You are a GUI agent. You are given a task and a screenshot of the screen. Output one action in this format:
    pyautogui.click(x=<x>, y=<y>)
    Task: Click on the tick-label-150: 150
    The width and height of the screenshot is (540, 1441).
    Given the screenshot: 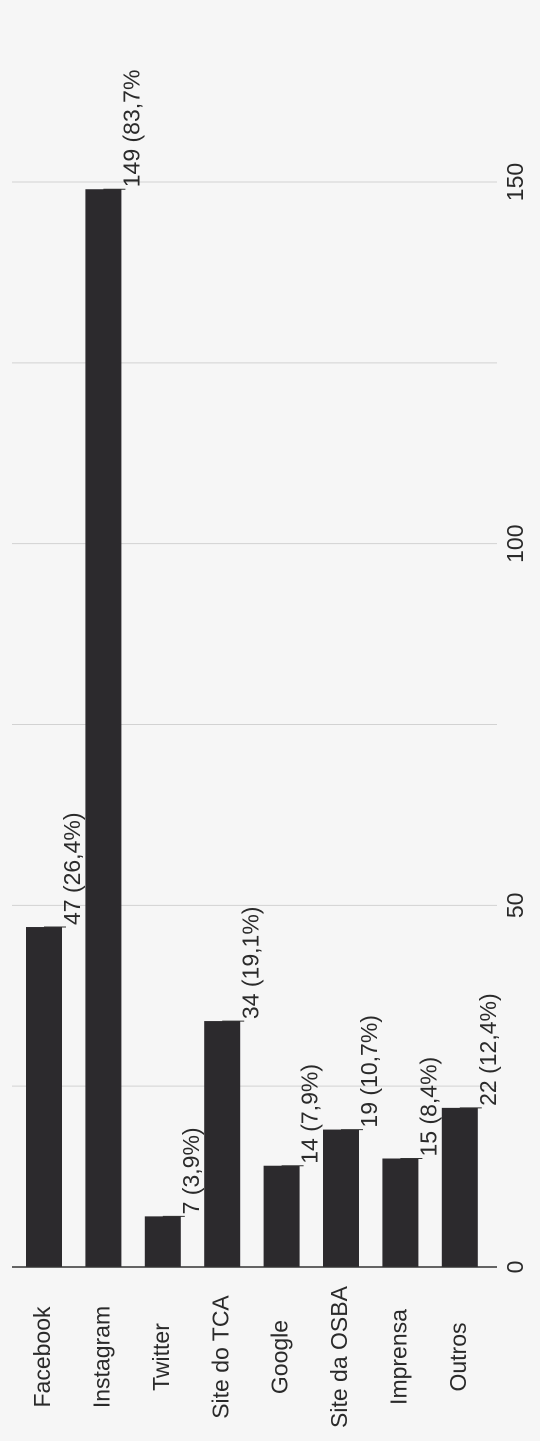 What is the action you would take?
    pyautogui.click(x=515, y=182)
    